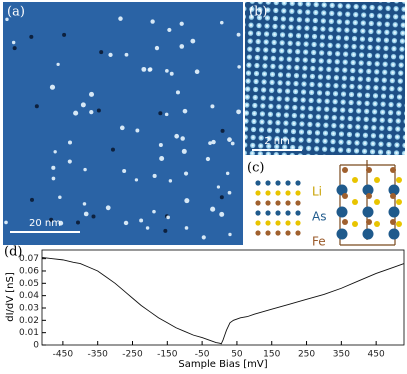 Image resolution: width=407 pixels, height=374 pixels. What do you see at coordinates (222, 364) in the screenshot?
I see `x-axis-title: Sample Bias [mV]` at bounding box center [222, 364].